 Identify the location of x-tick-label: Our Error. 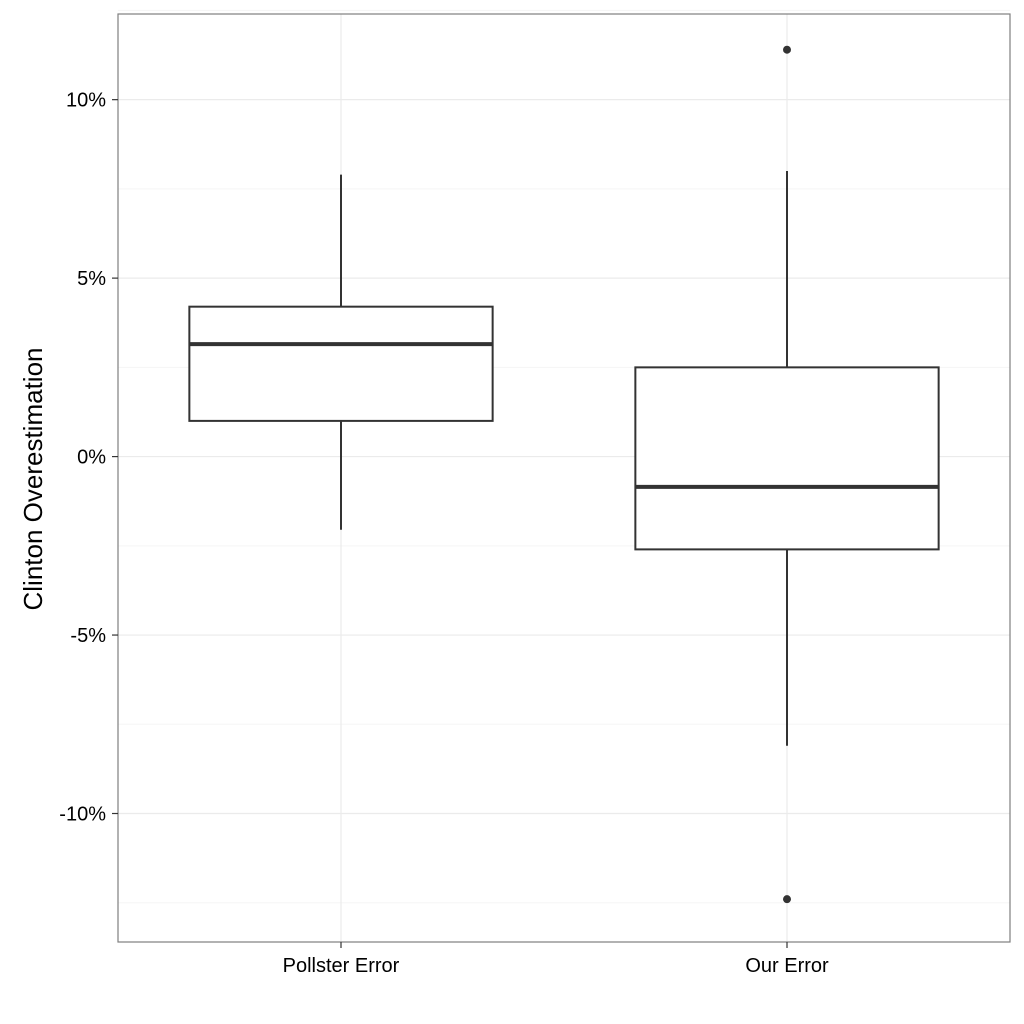
(787, 966).